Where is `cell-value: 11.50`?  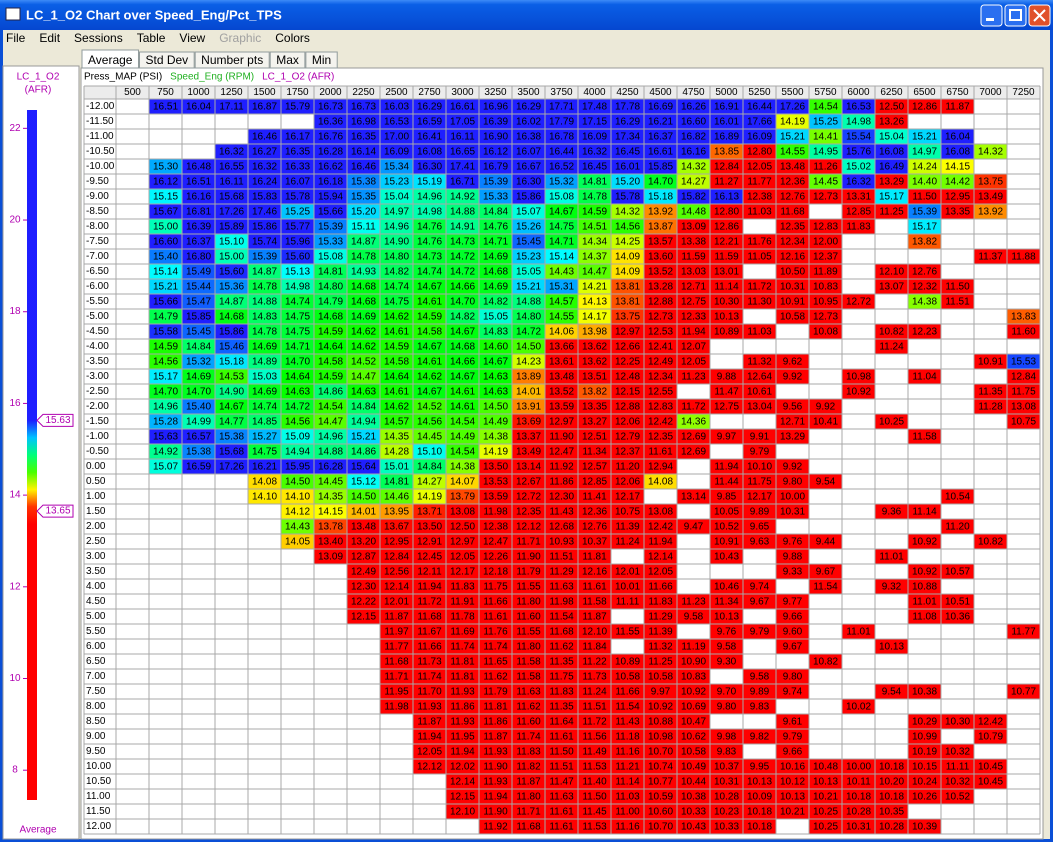 cell-value: 11.50 is located at coordinates (924, 197).